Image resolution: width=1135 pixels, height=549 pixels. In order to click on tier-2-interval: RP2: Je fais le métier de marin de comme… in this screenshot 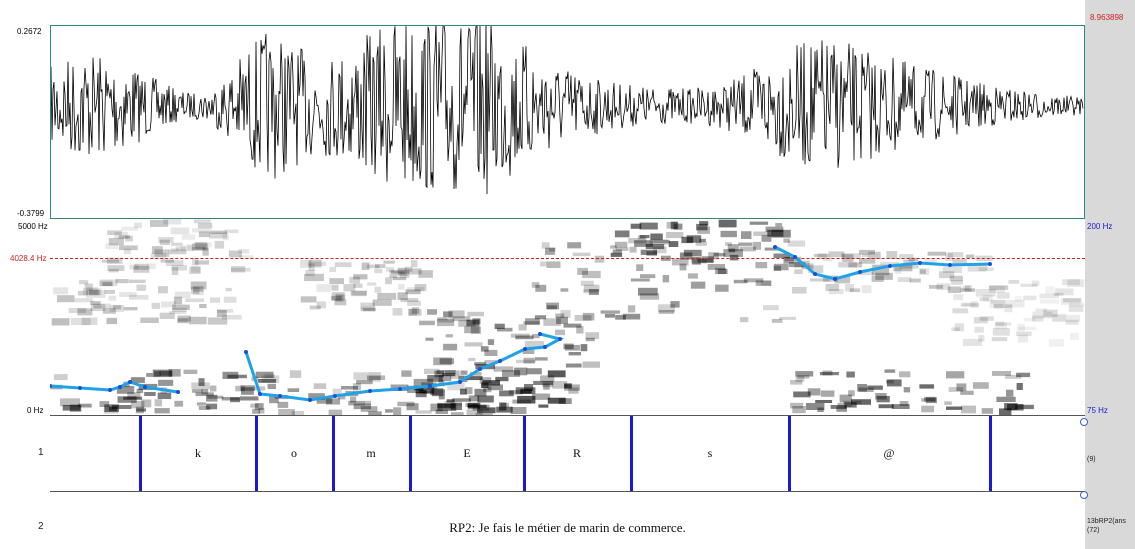, I will do `click(567, 520)`.